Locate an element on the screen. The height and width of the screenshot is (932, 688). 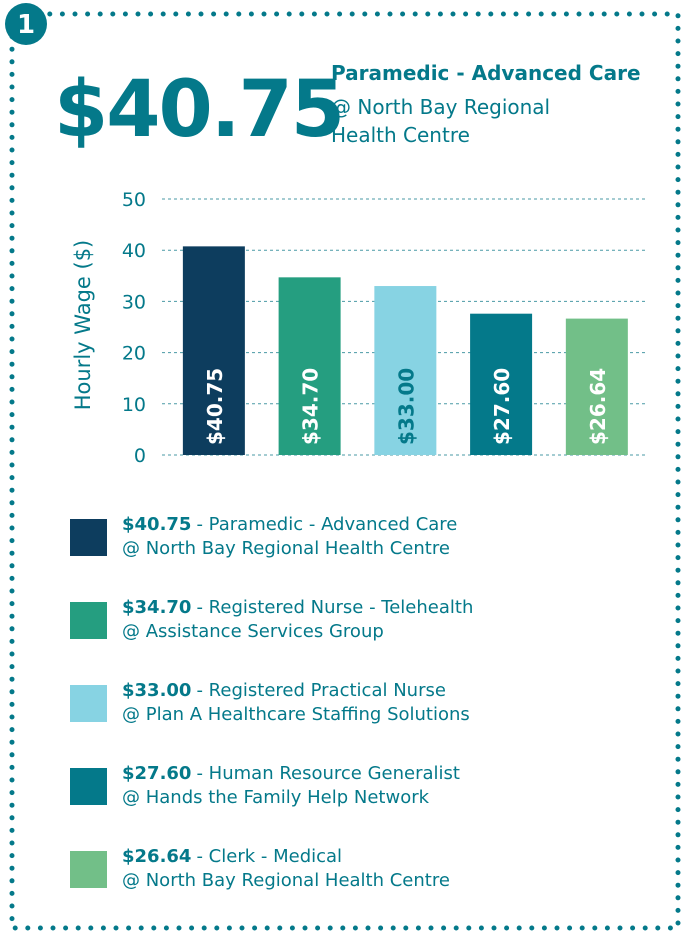
legend-amount: $33.00 is located at coordinates (156, 690).